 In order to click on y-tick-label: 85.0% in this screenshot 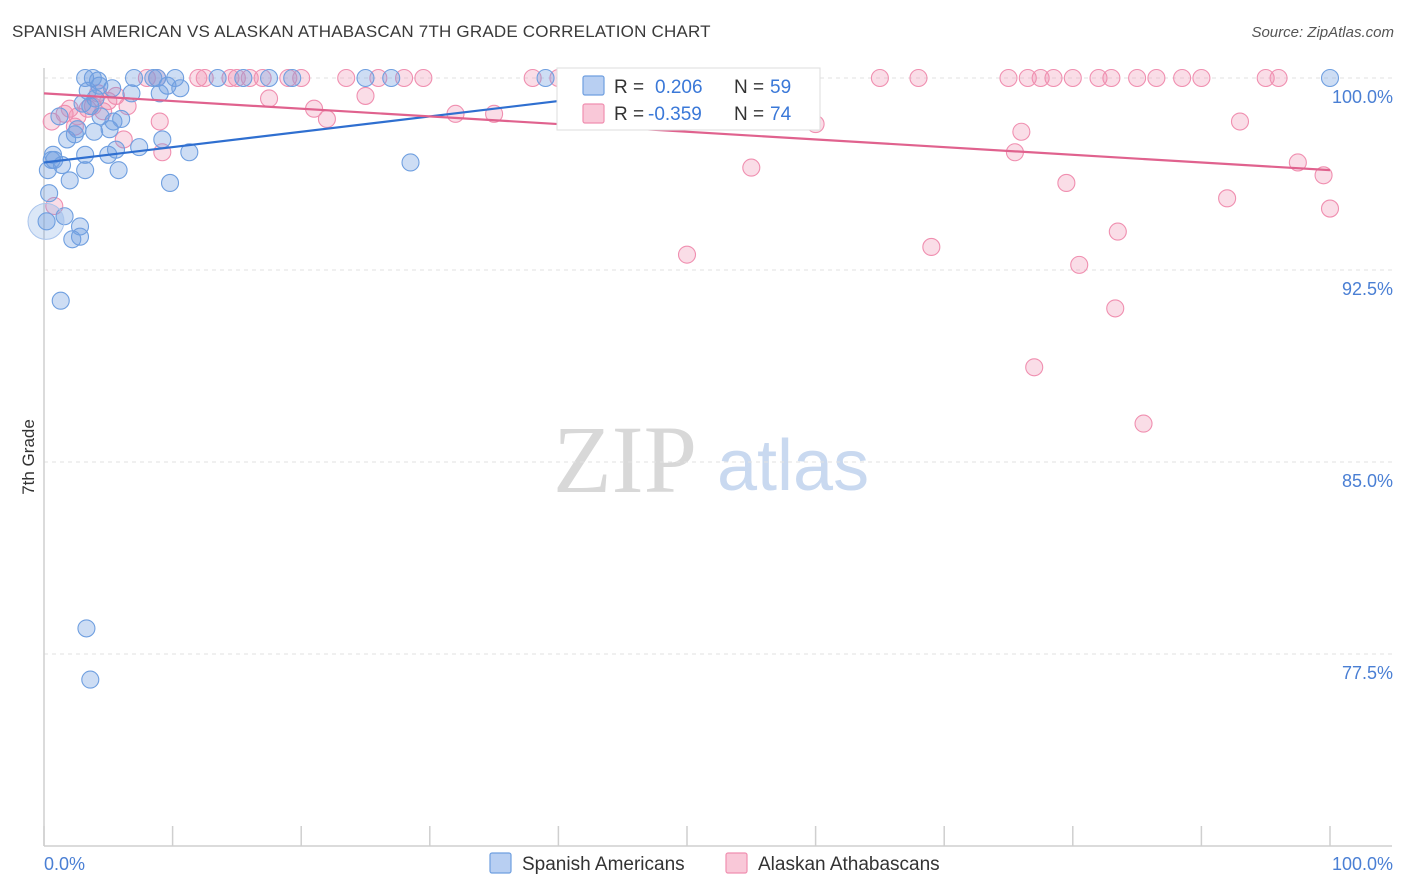, I will do `click(1367, 481)`.